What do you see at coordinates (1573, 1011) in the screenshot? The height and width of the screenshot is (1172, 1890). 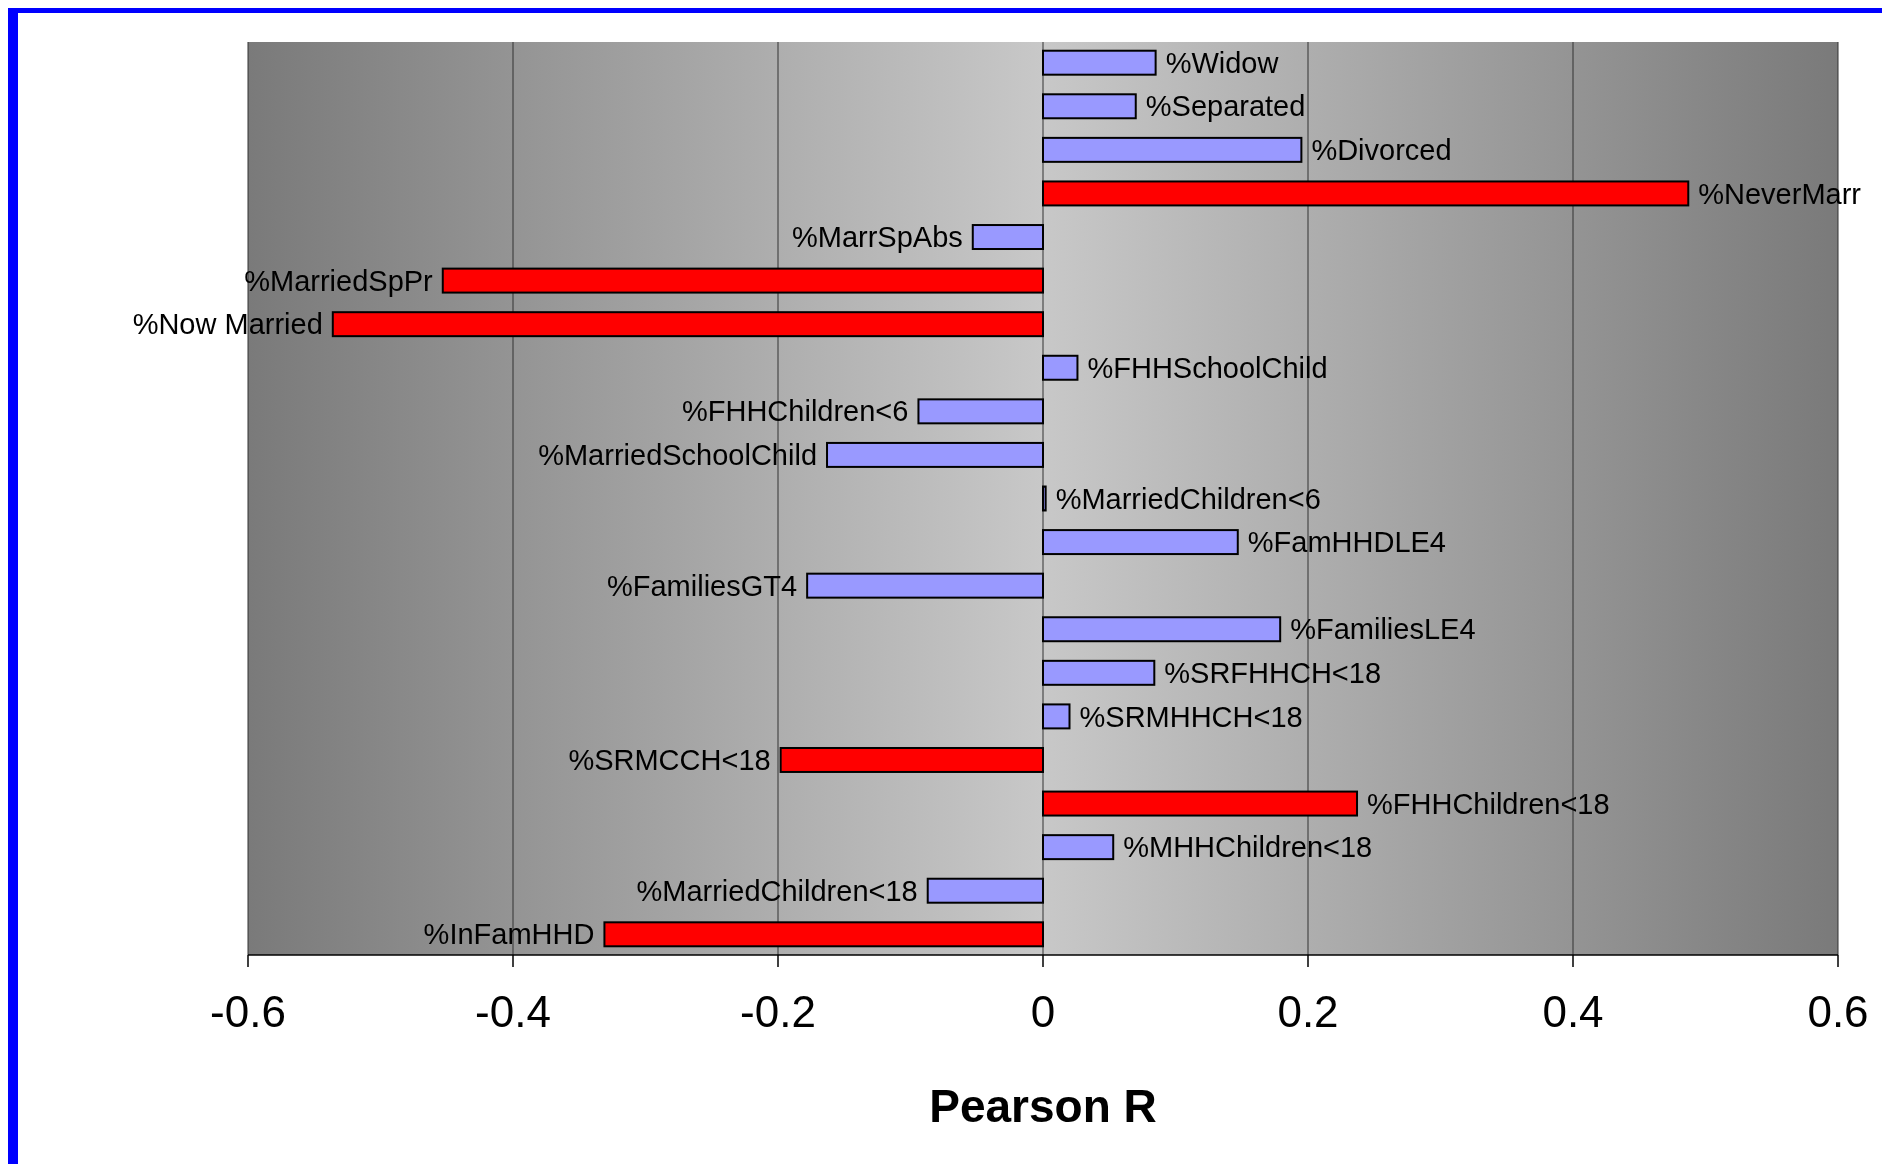 I see `x-tick-label: 0.4` at bounding box center [1573, 1011].